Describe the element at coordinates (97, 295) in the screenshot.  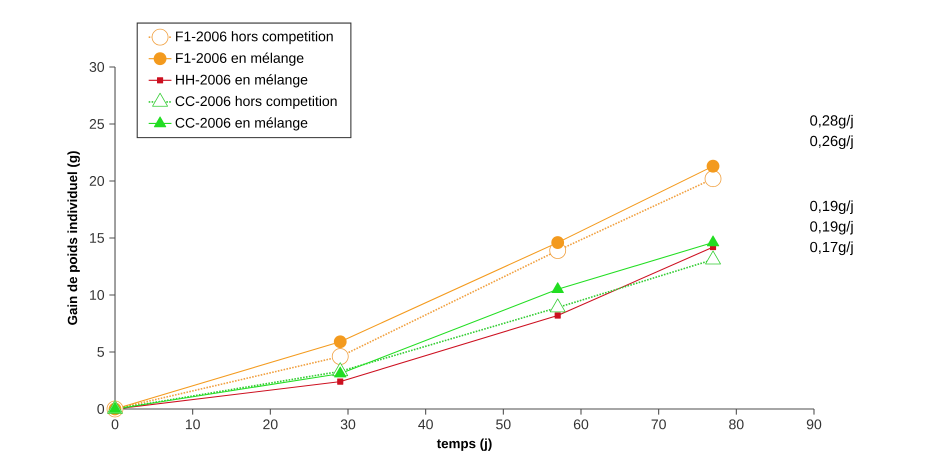
I see `y-tick-label: 10` at that location.